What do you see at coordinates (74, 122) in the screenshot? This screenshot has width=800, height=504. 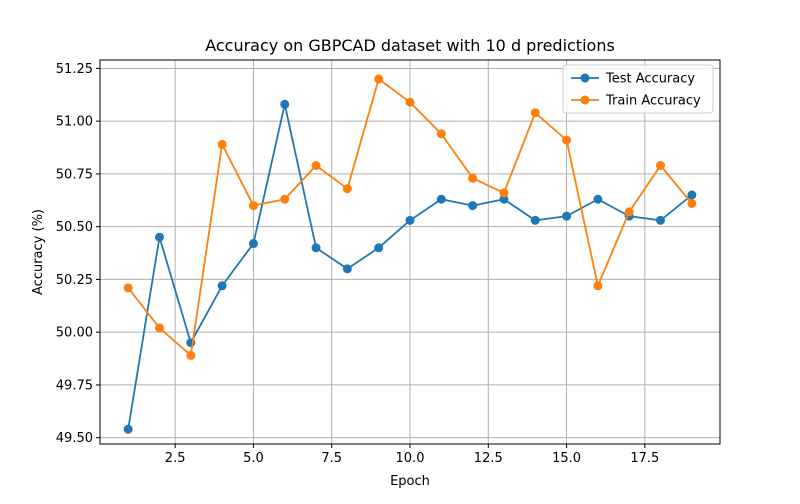 I see `y-tick-label: 51.00` at bounding box center [74, 122].